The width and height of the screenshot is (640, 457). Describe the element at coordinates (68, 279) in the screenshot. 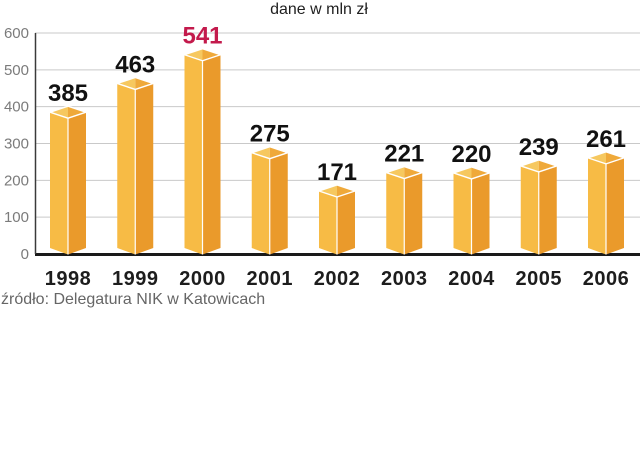

I see `category-label-1998: 1998` at that location.